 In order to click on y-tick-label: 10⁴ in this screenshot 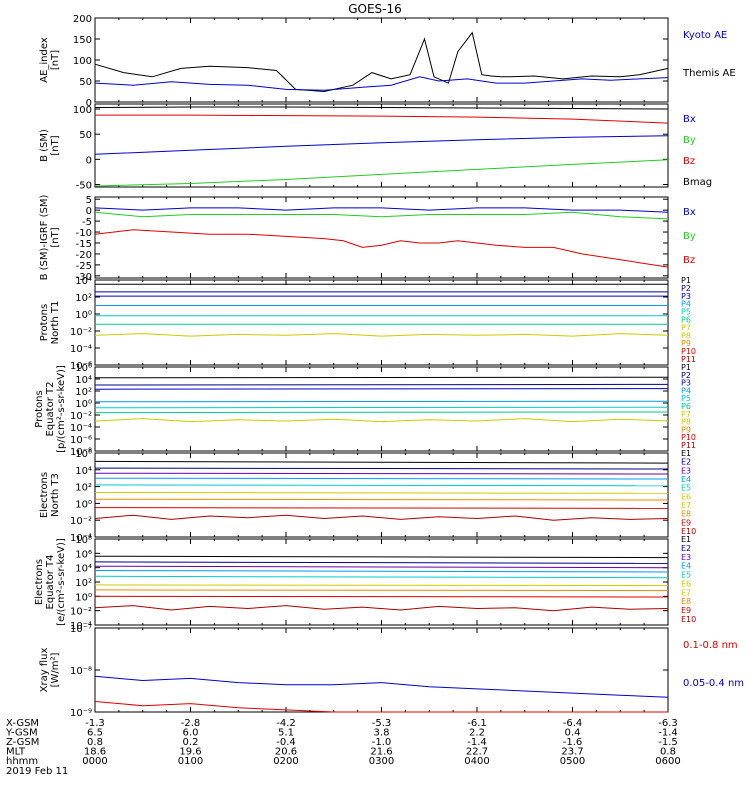, I will do `click(83, 380)`.